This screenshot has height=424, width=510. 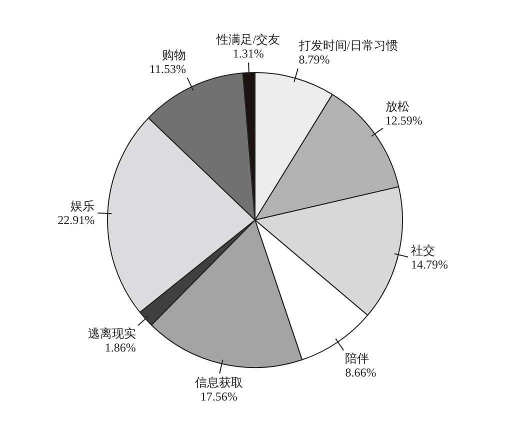 I want to click on slice-label: 信息获取, so click(x=218, y=382).